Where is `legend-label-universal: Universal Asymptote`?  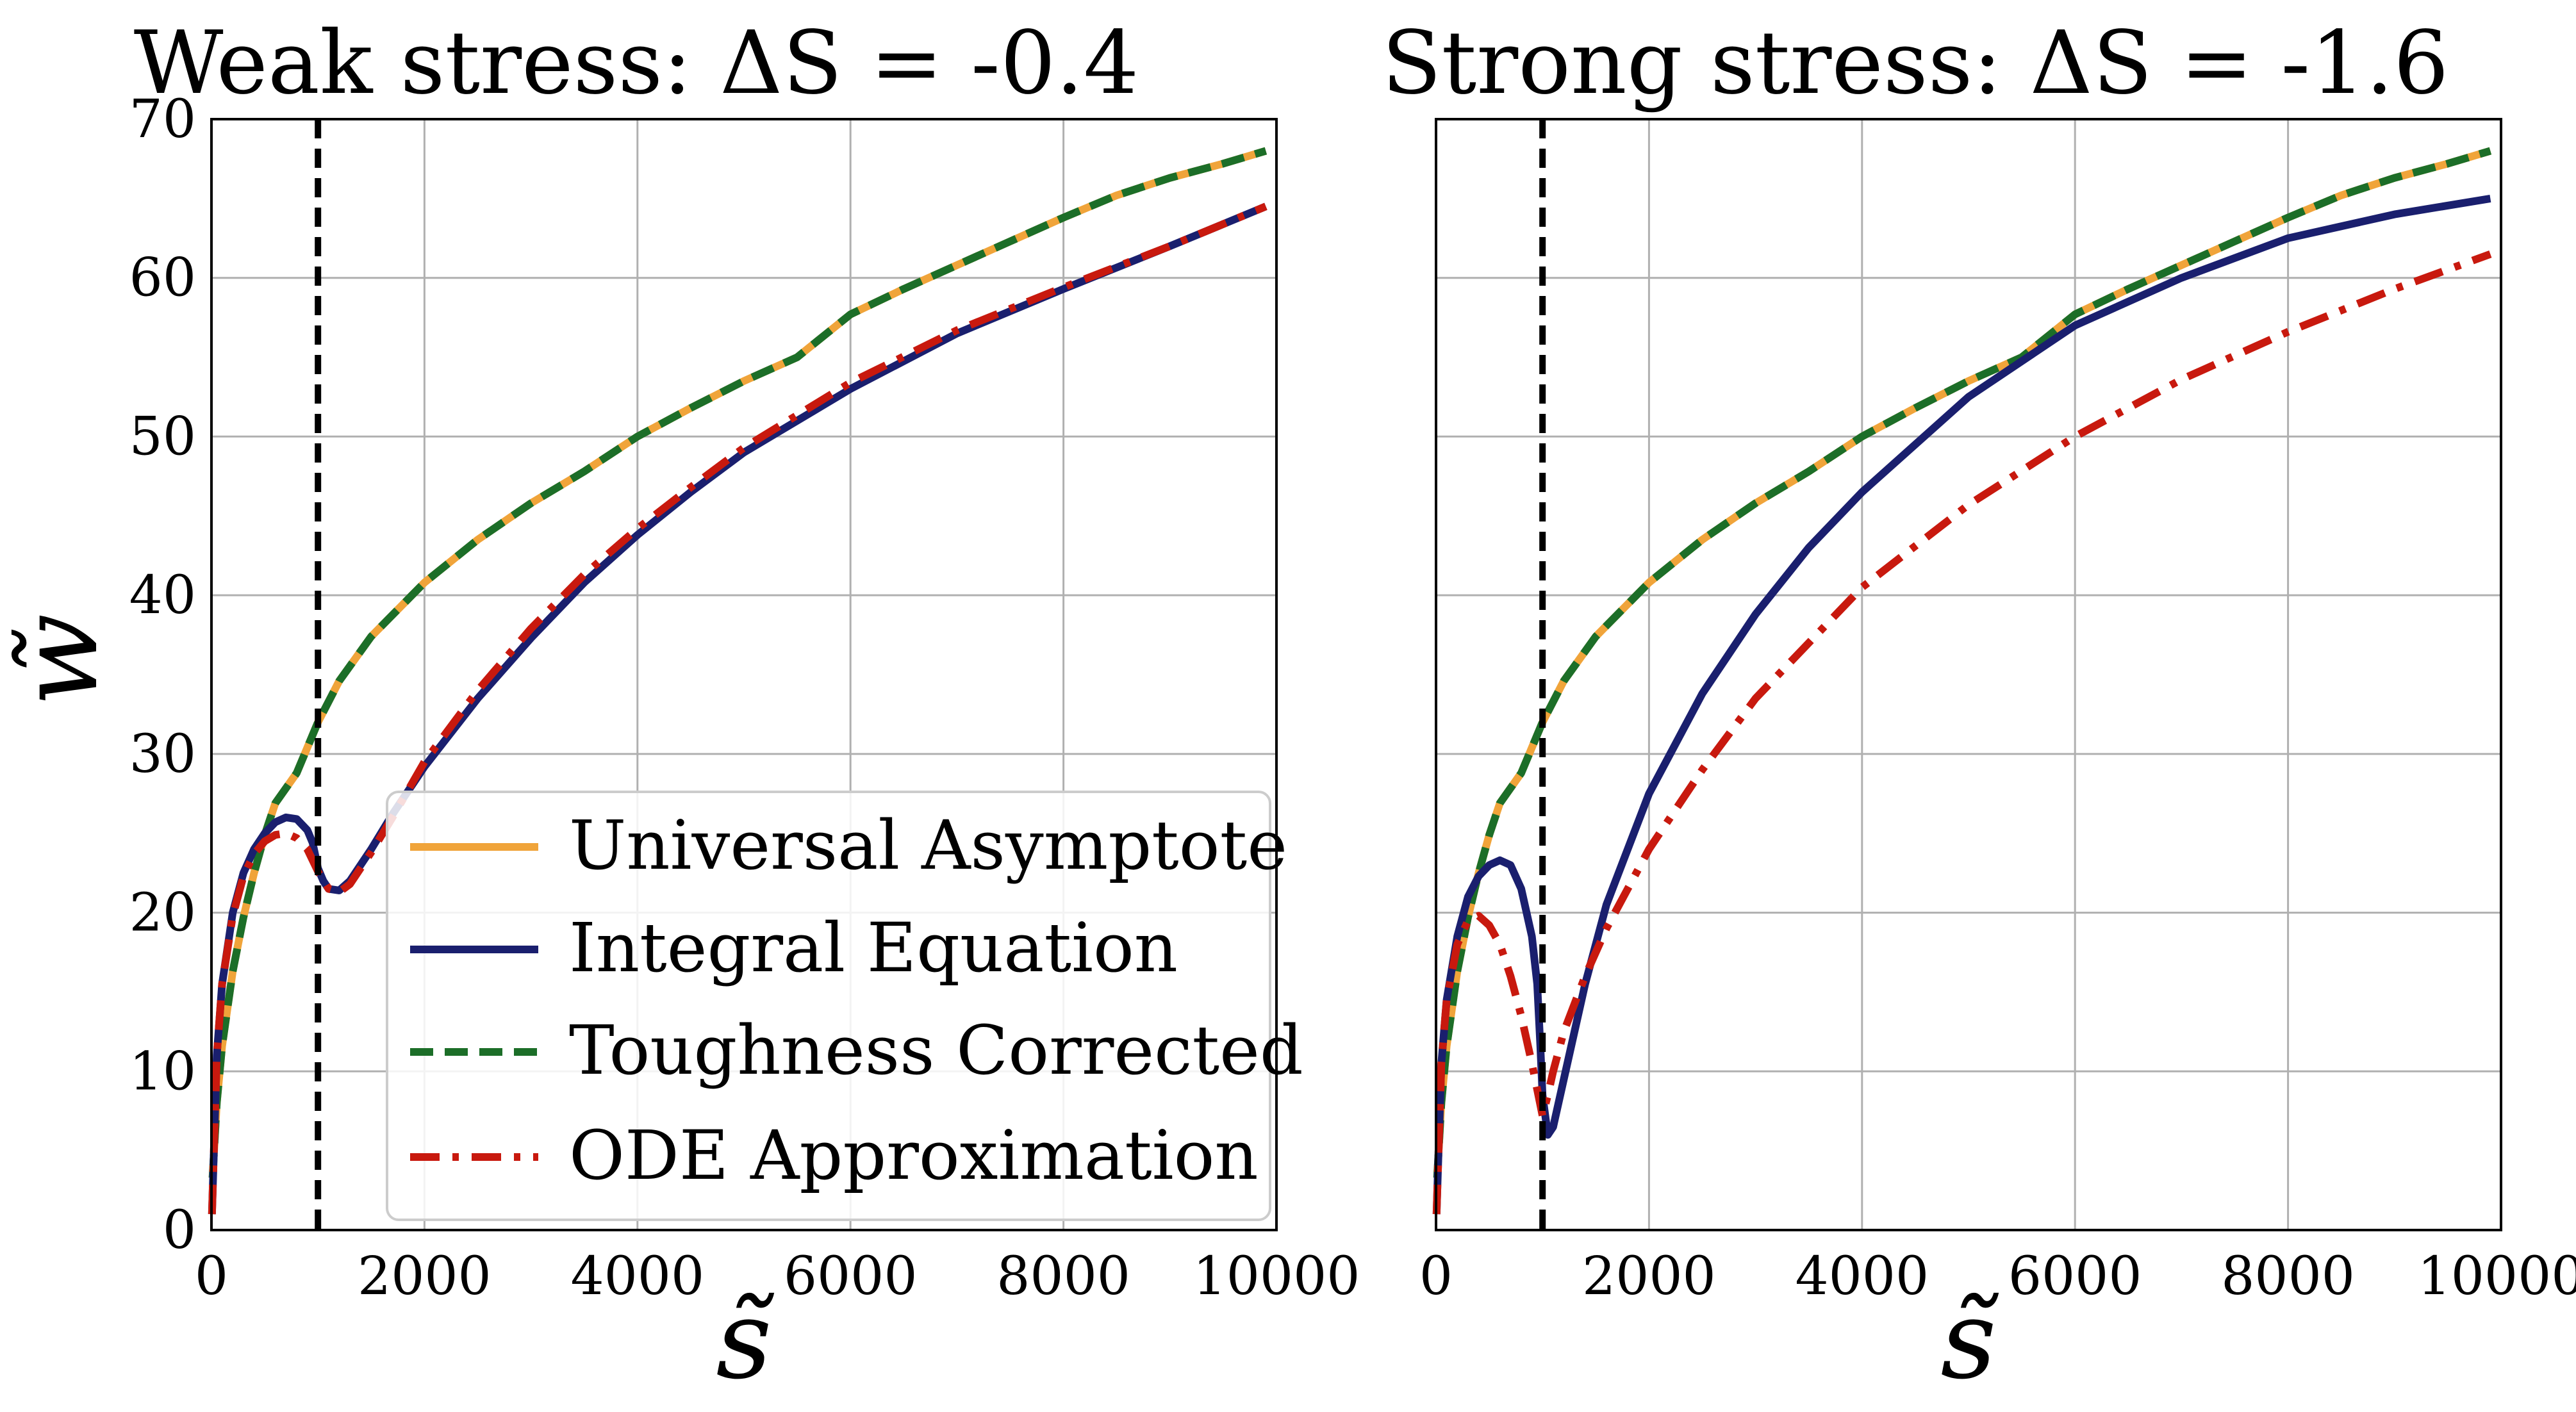 legend-label-universal: Universal Asymptote is located at coordinates (928, 845).